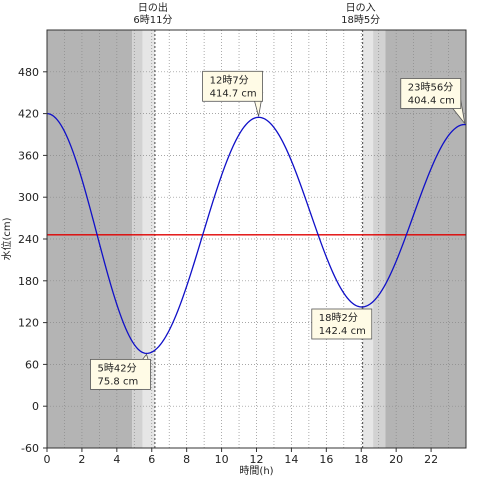  I want to click on callout-value: 404.4 cm, so click(431, 100).